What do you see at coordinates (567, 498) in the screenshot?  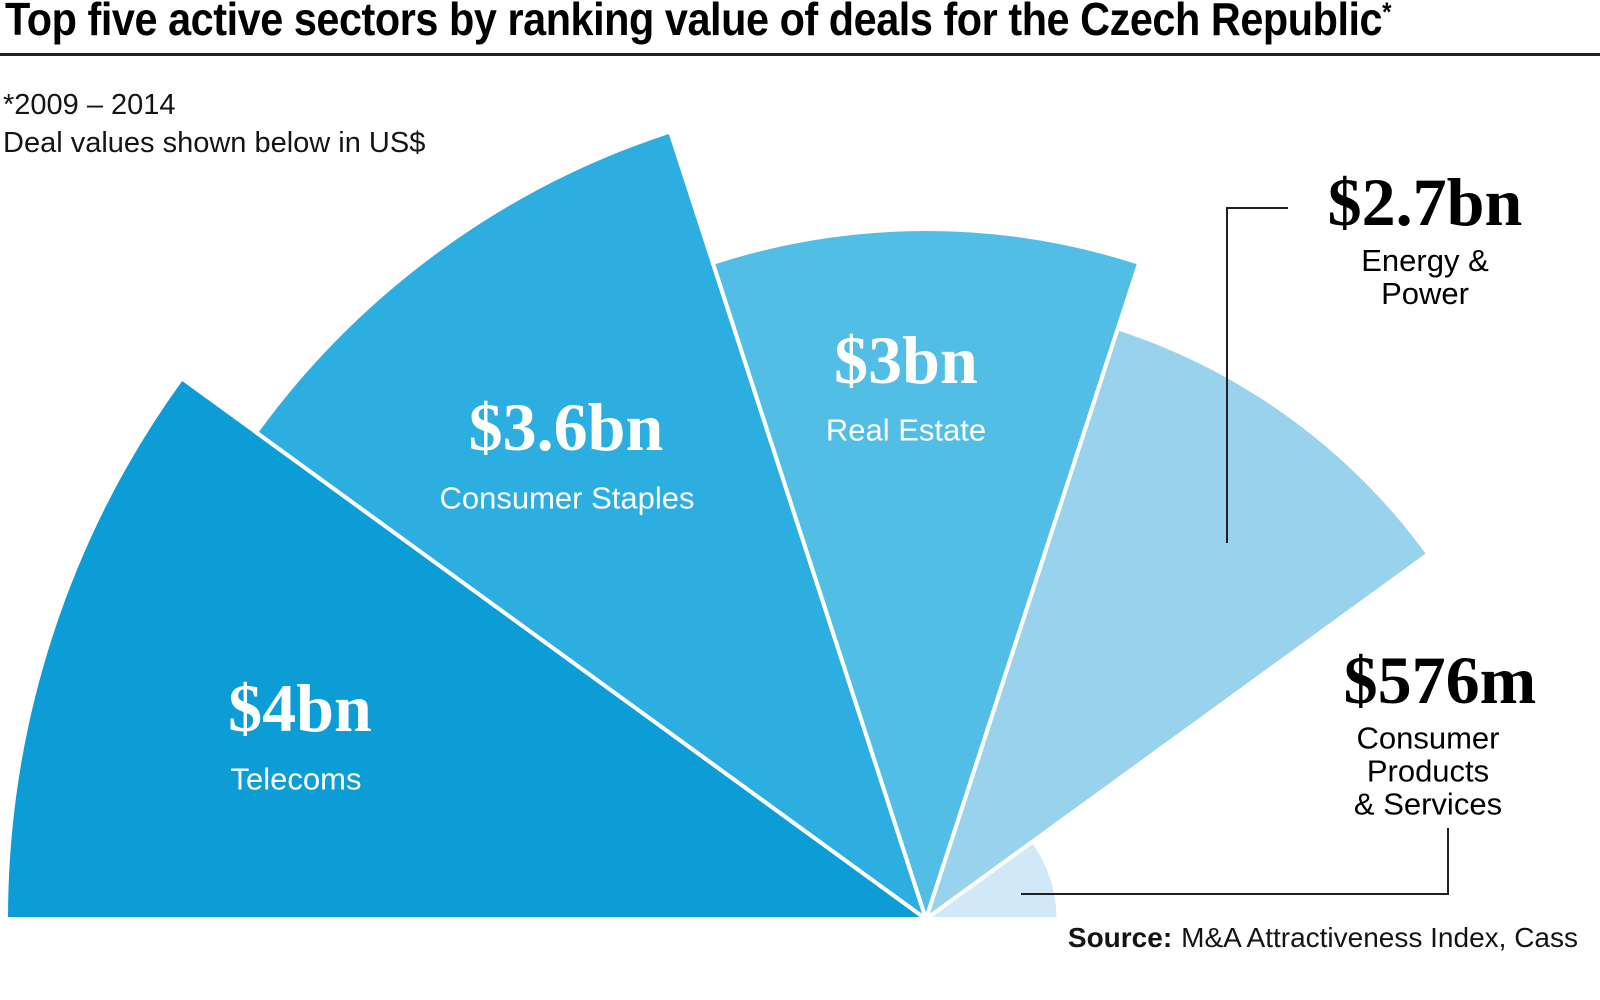 I see `sector-label-consumer-staples: Consumer Staples` at bounding box center [567, 498].